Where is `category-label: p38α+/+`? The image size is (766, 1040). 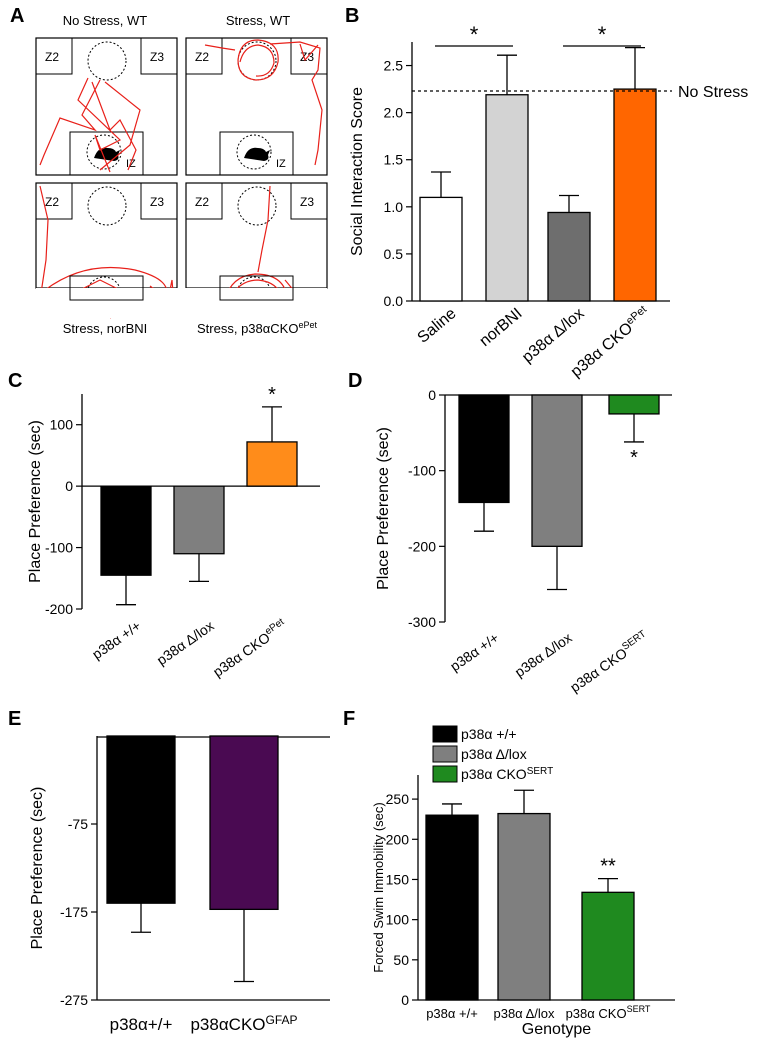 category-label: p38α+/+ is located at coordinates (141, 1024).